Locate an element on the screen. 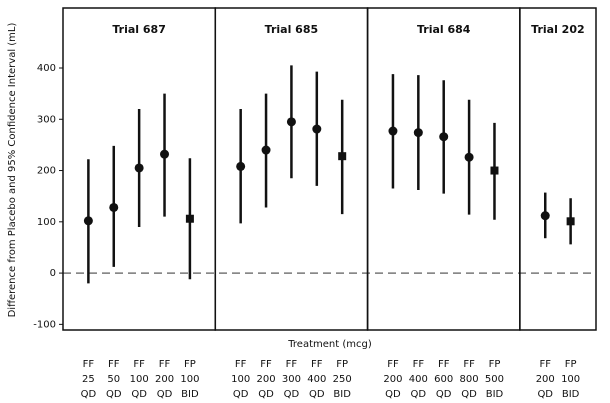 The width and height of the screenshot is (610, 403). panel-title: Trial 687 is located at coordinates (138, 29).